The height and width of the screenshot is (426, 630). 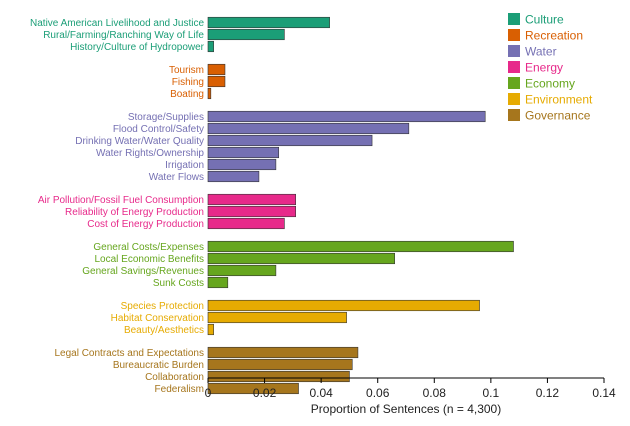 I want to click on category-label-legal-contracts-and-expectations: Legal Contracts and Expectations, so click(x=129, y=353).